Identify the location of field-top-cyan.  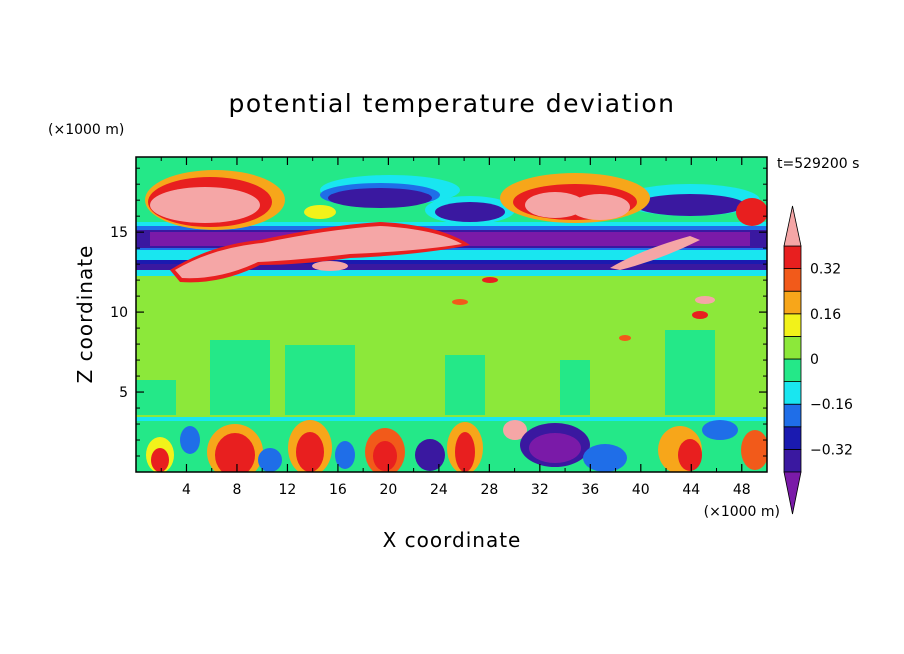
(451, 168).